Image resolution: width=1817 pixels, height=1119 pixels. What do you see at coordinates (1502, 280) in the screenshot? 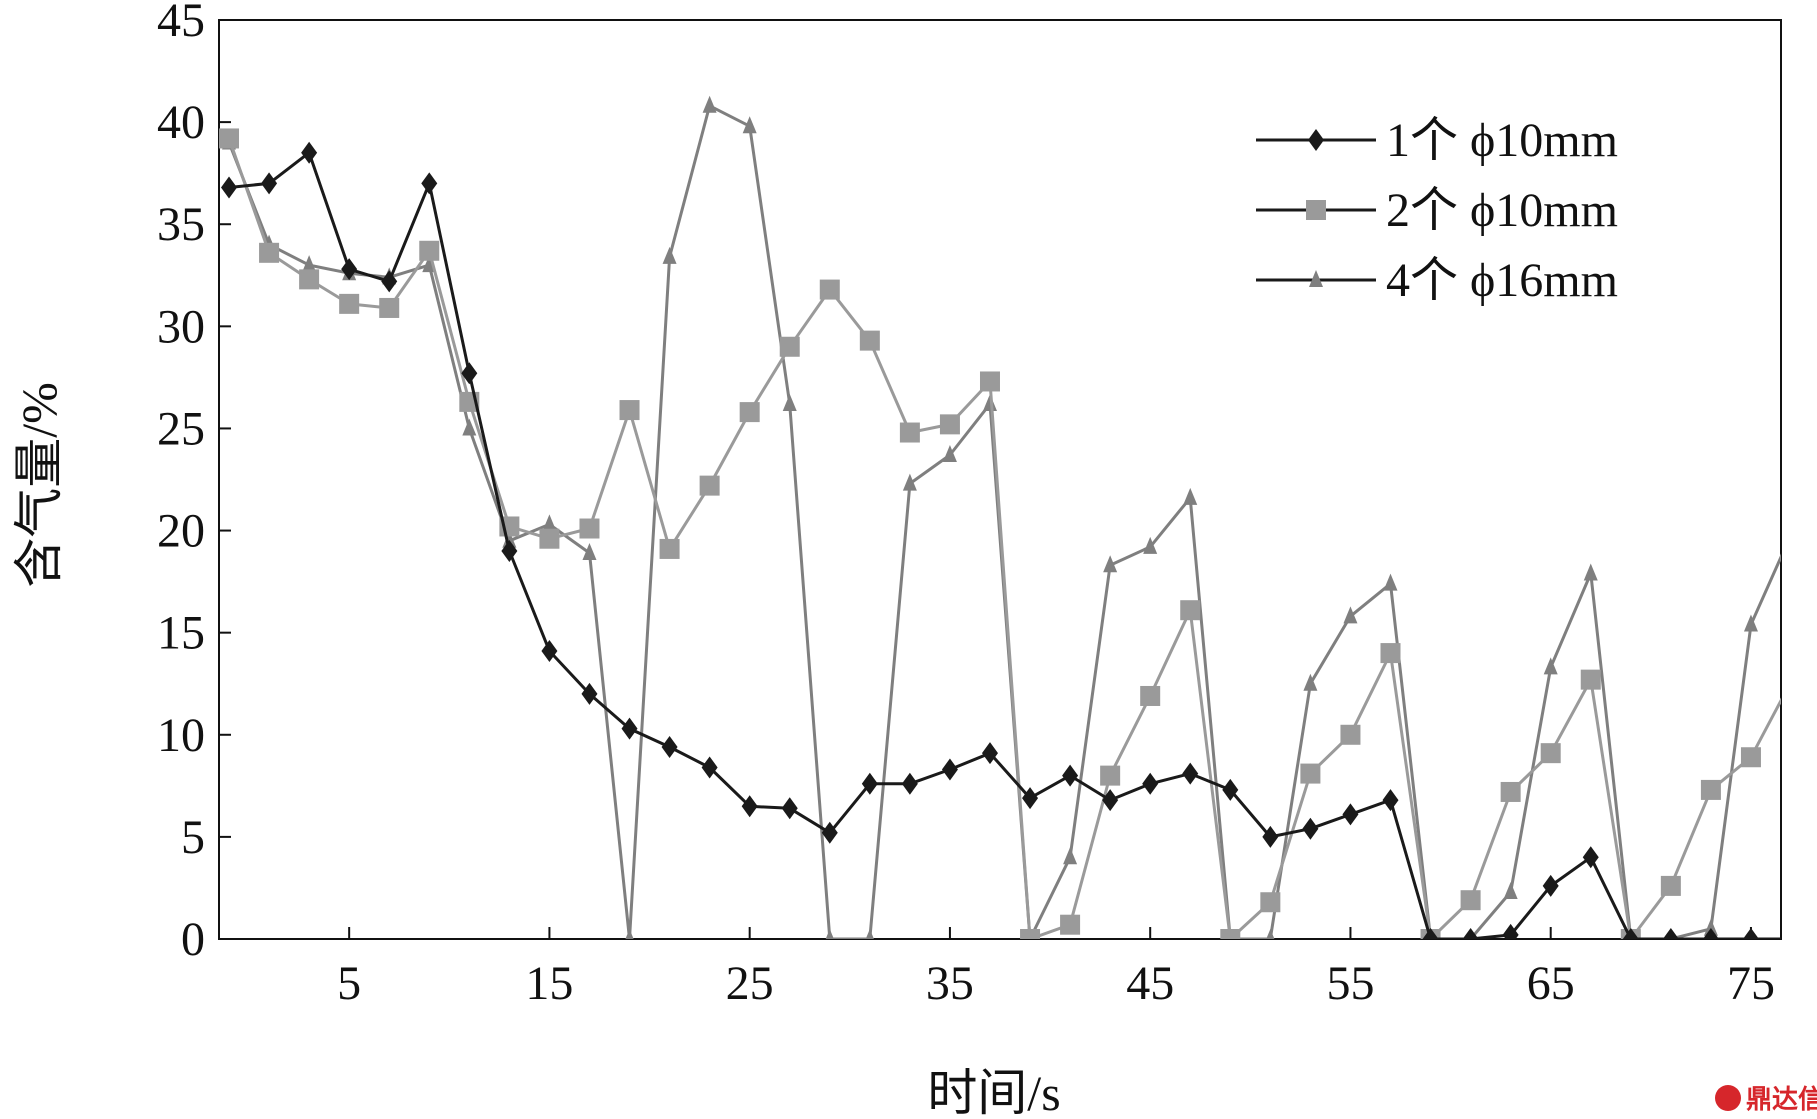
I see `legend-label-3: 4个 ϕ16mm` at bounding box center [1502, 280].